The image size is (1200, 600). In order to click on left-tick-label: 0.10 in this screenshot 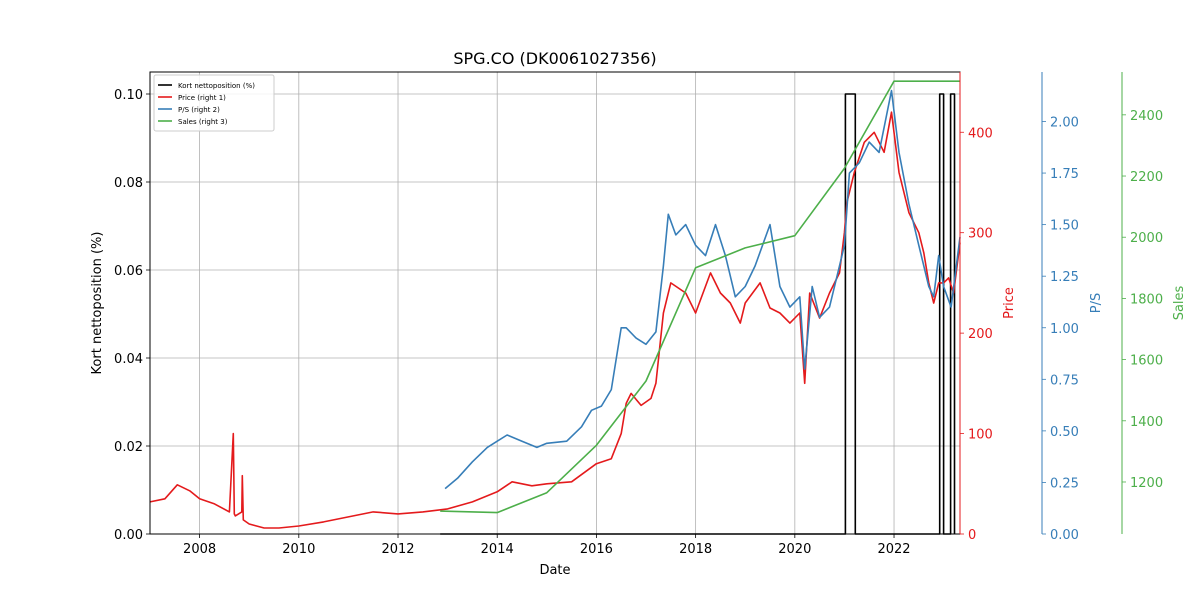, I will do `click(128, 95)`.